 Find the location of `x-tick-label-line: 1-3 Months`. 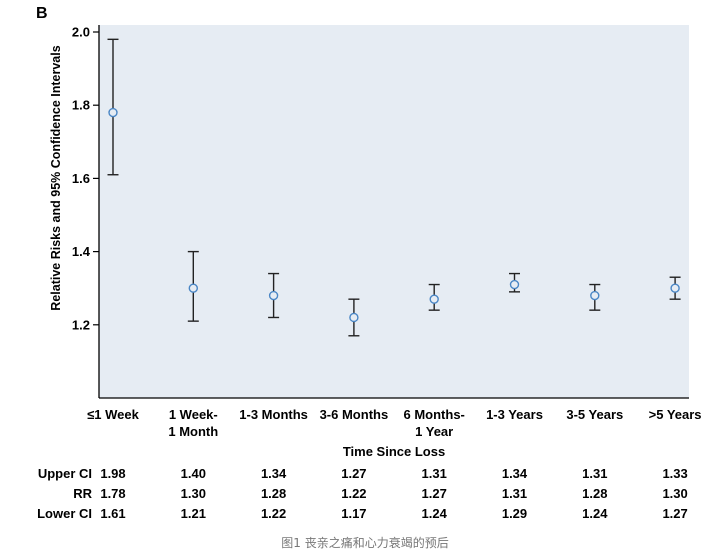

x-tick-label-line: 1-3 Months is located at coordinates (273, 414).